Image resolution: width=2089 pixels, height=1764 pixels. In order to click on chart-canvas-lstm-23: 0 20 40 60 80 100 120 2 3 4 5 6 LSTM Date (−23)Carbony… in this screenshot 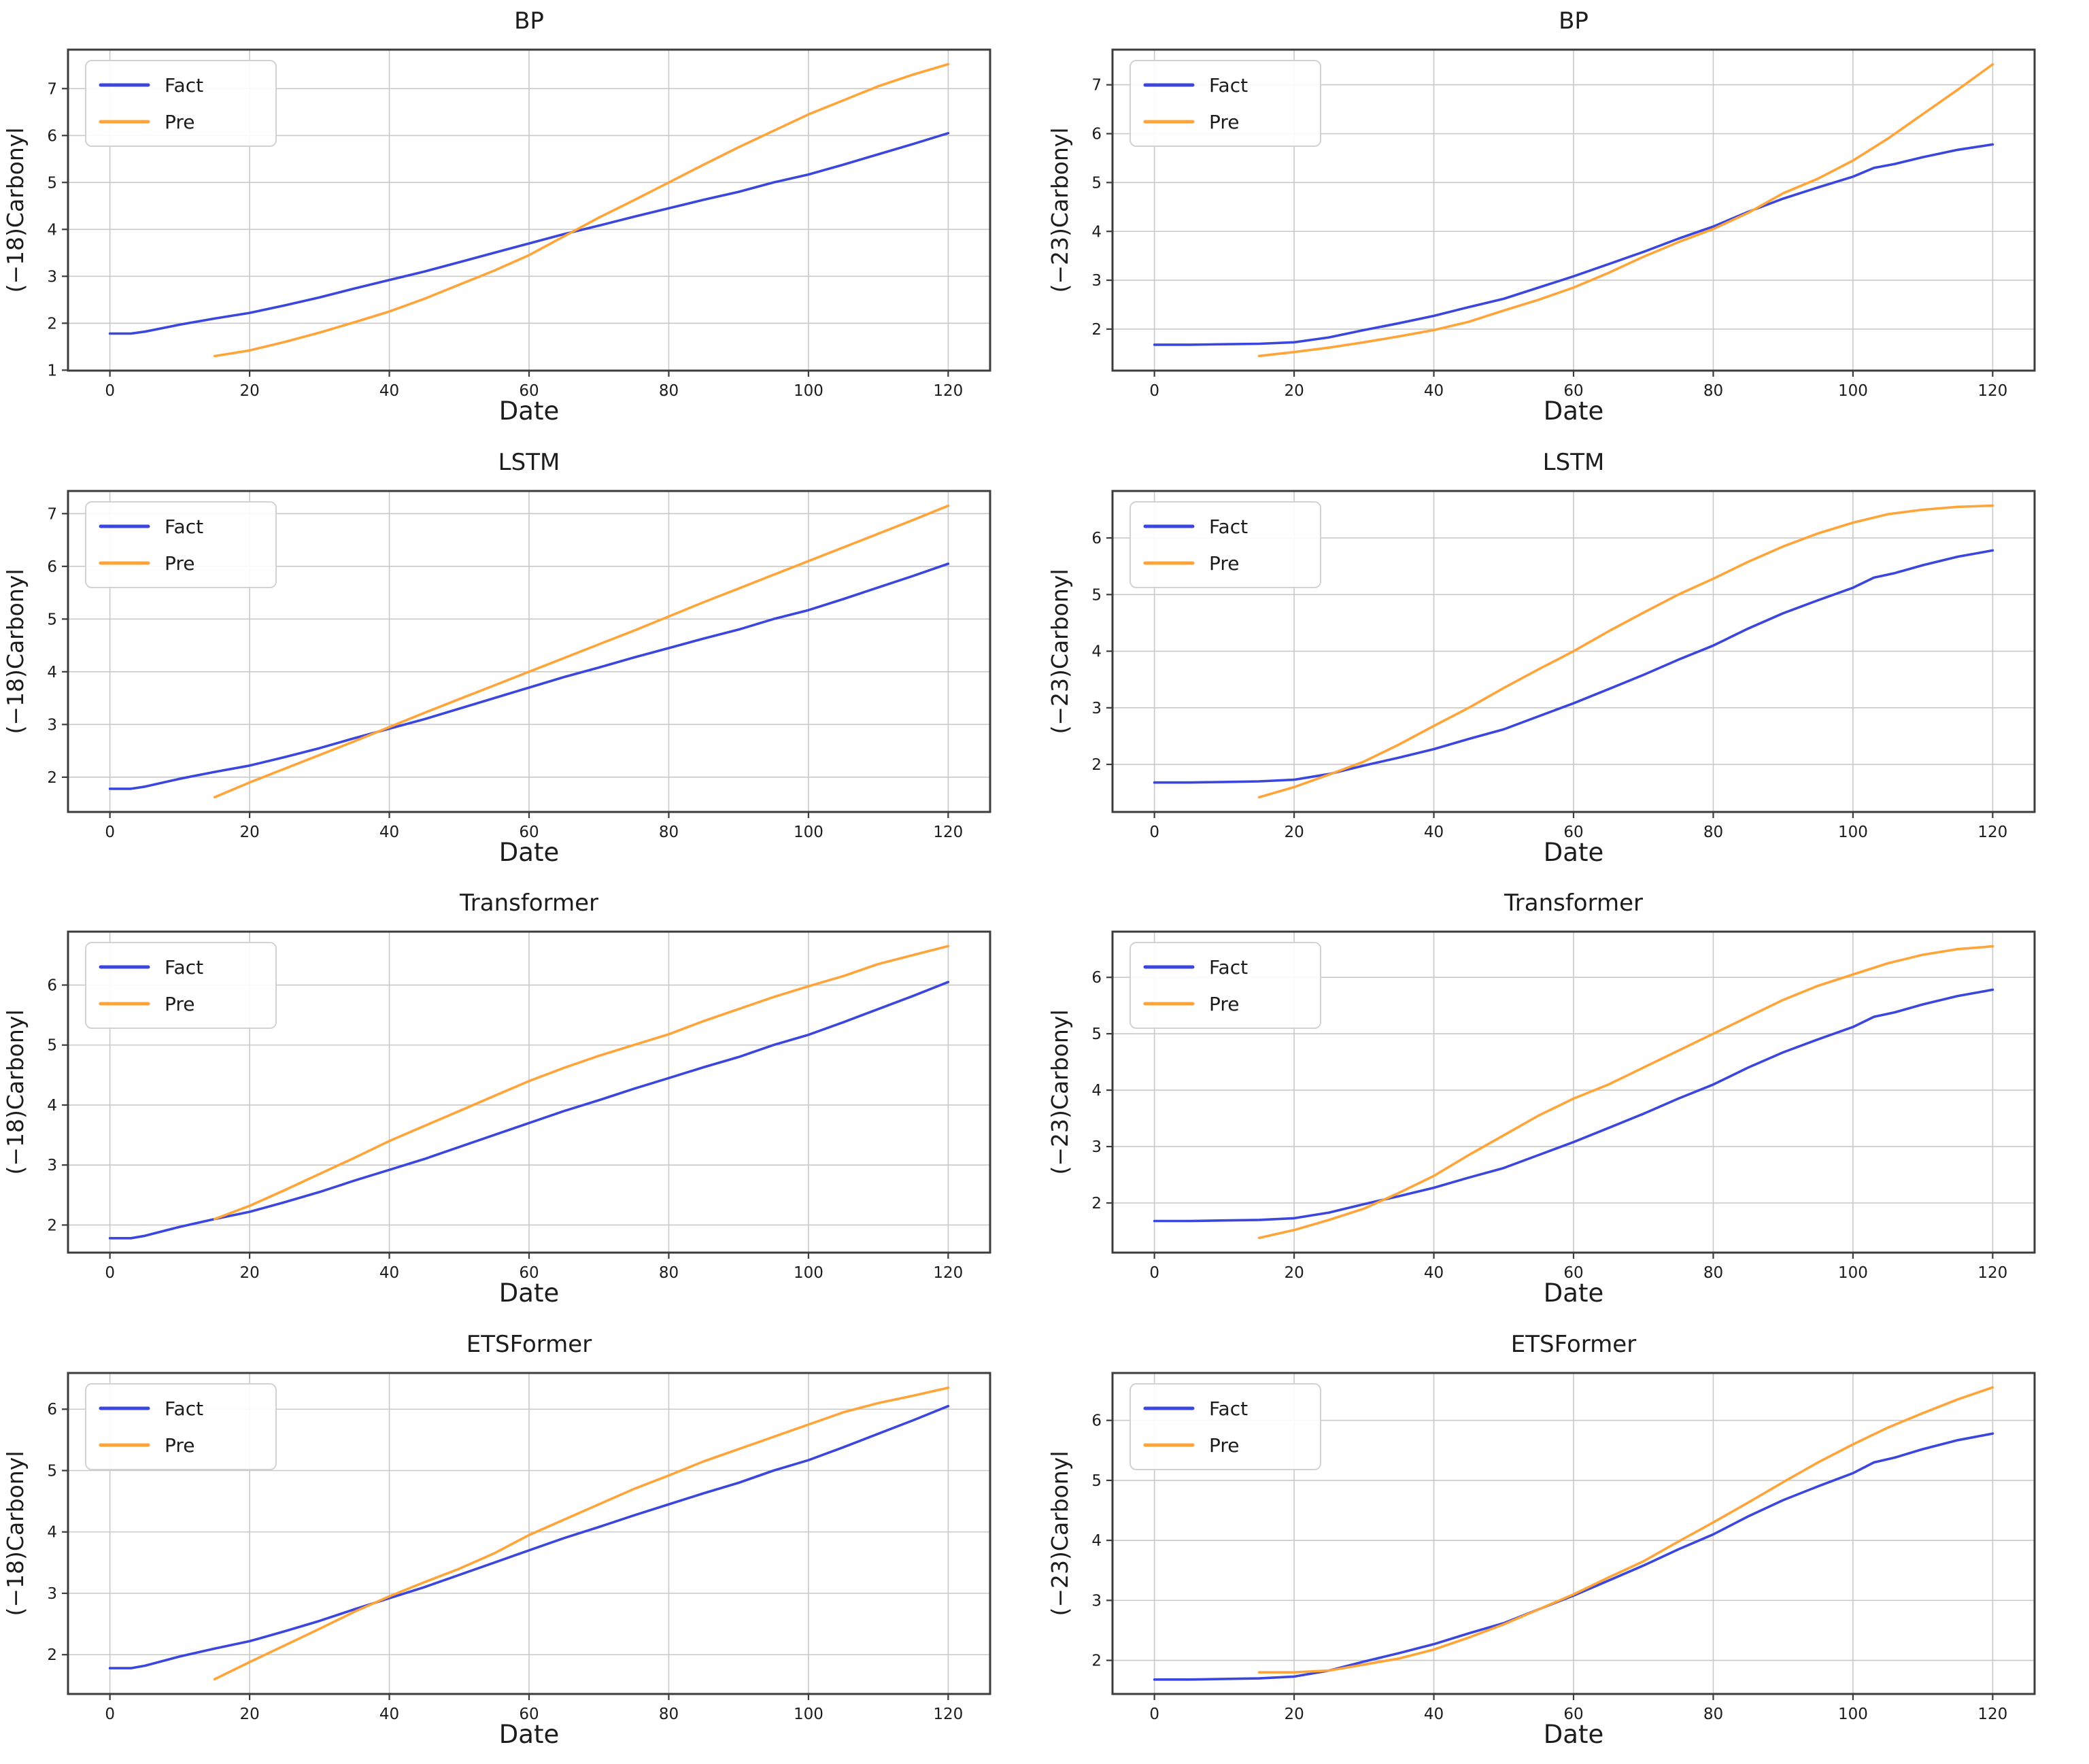, I will do `click(1542, 658)`.